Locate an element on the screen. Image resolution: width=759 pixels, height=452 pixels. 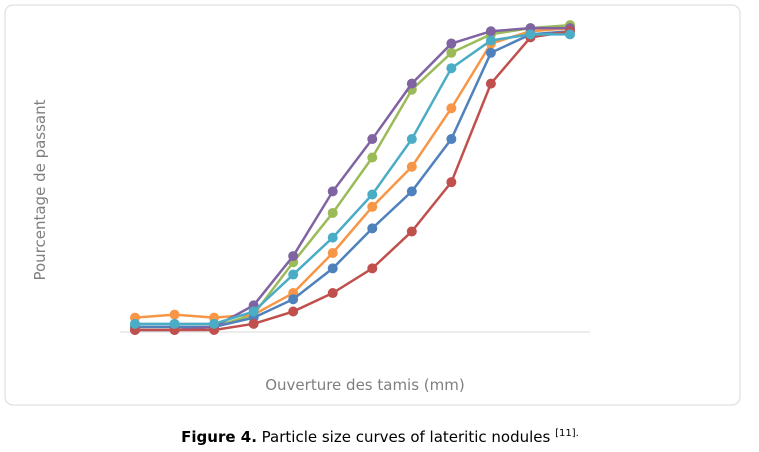
x-axis-title: Ouverture des tamis (mm) is located at coordinates (365, 385).